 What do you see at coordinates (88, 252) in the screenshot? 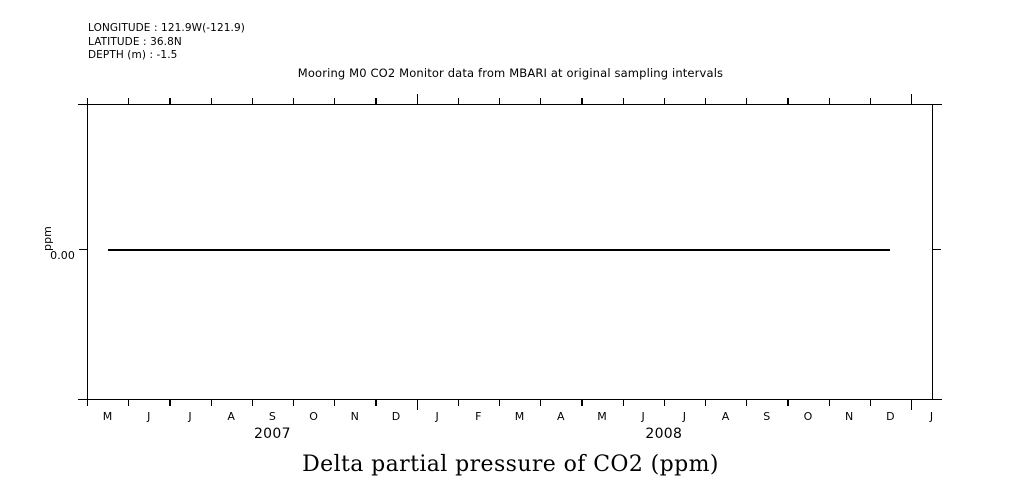
I see `axis-frame-left` at bounding box center [88, 252].